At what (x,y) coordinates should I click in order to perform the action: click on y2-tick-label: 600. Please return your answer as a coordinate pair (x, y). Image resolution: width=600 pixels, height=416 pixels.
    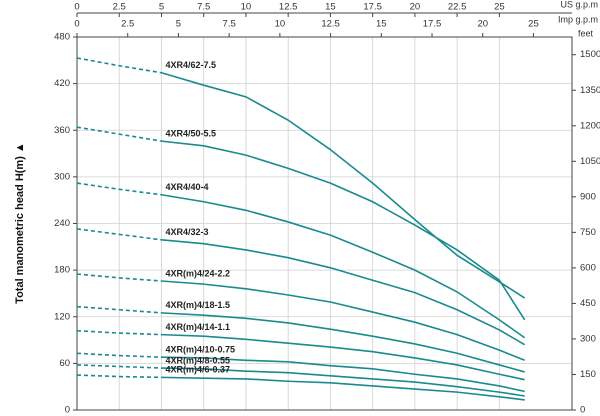
    Looking at the image, I should click on (588, 267).